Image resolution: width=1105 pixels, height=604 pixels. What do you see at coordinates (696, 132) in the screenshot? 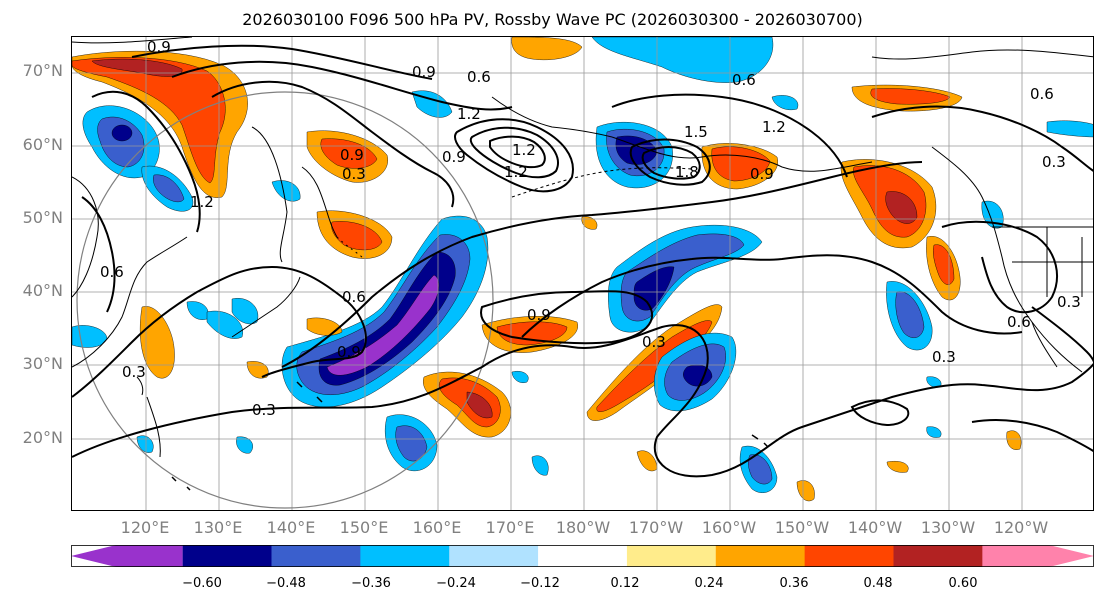
I see `contour-label: 1.5` at bounding box center [696, 132].